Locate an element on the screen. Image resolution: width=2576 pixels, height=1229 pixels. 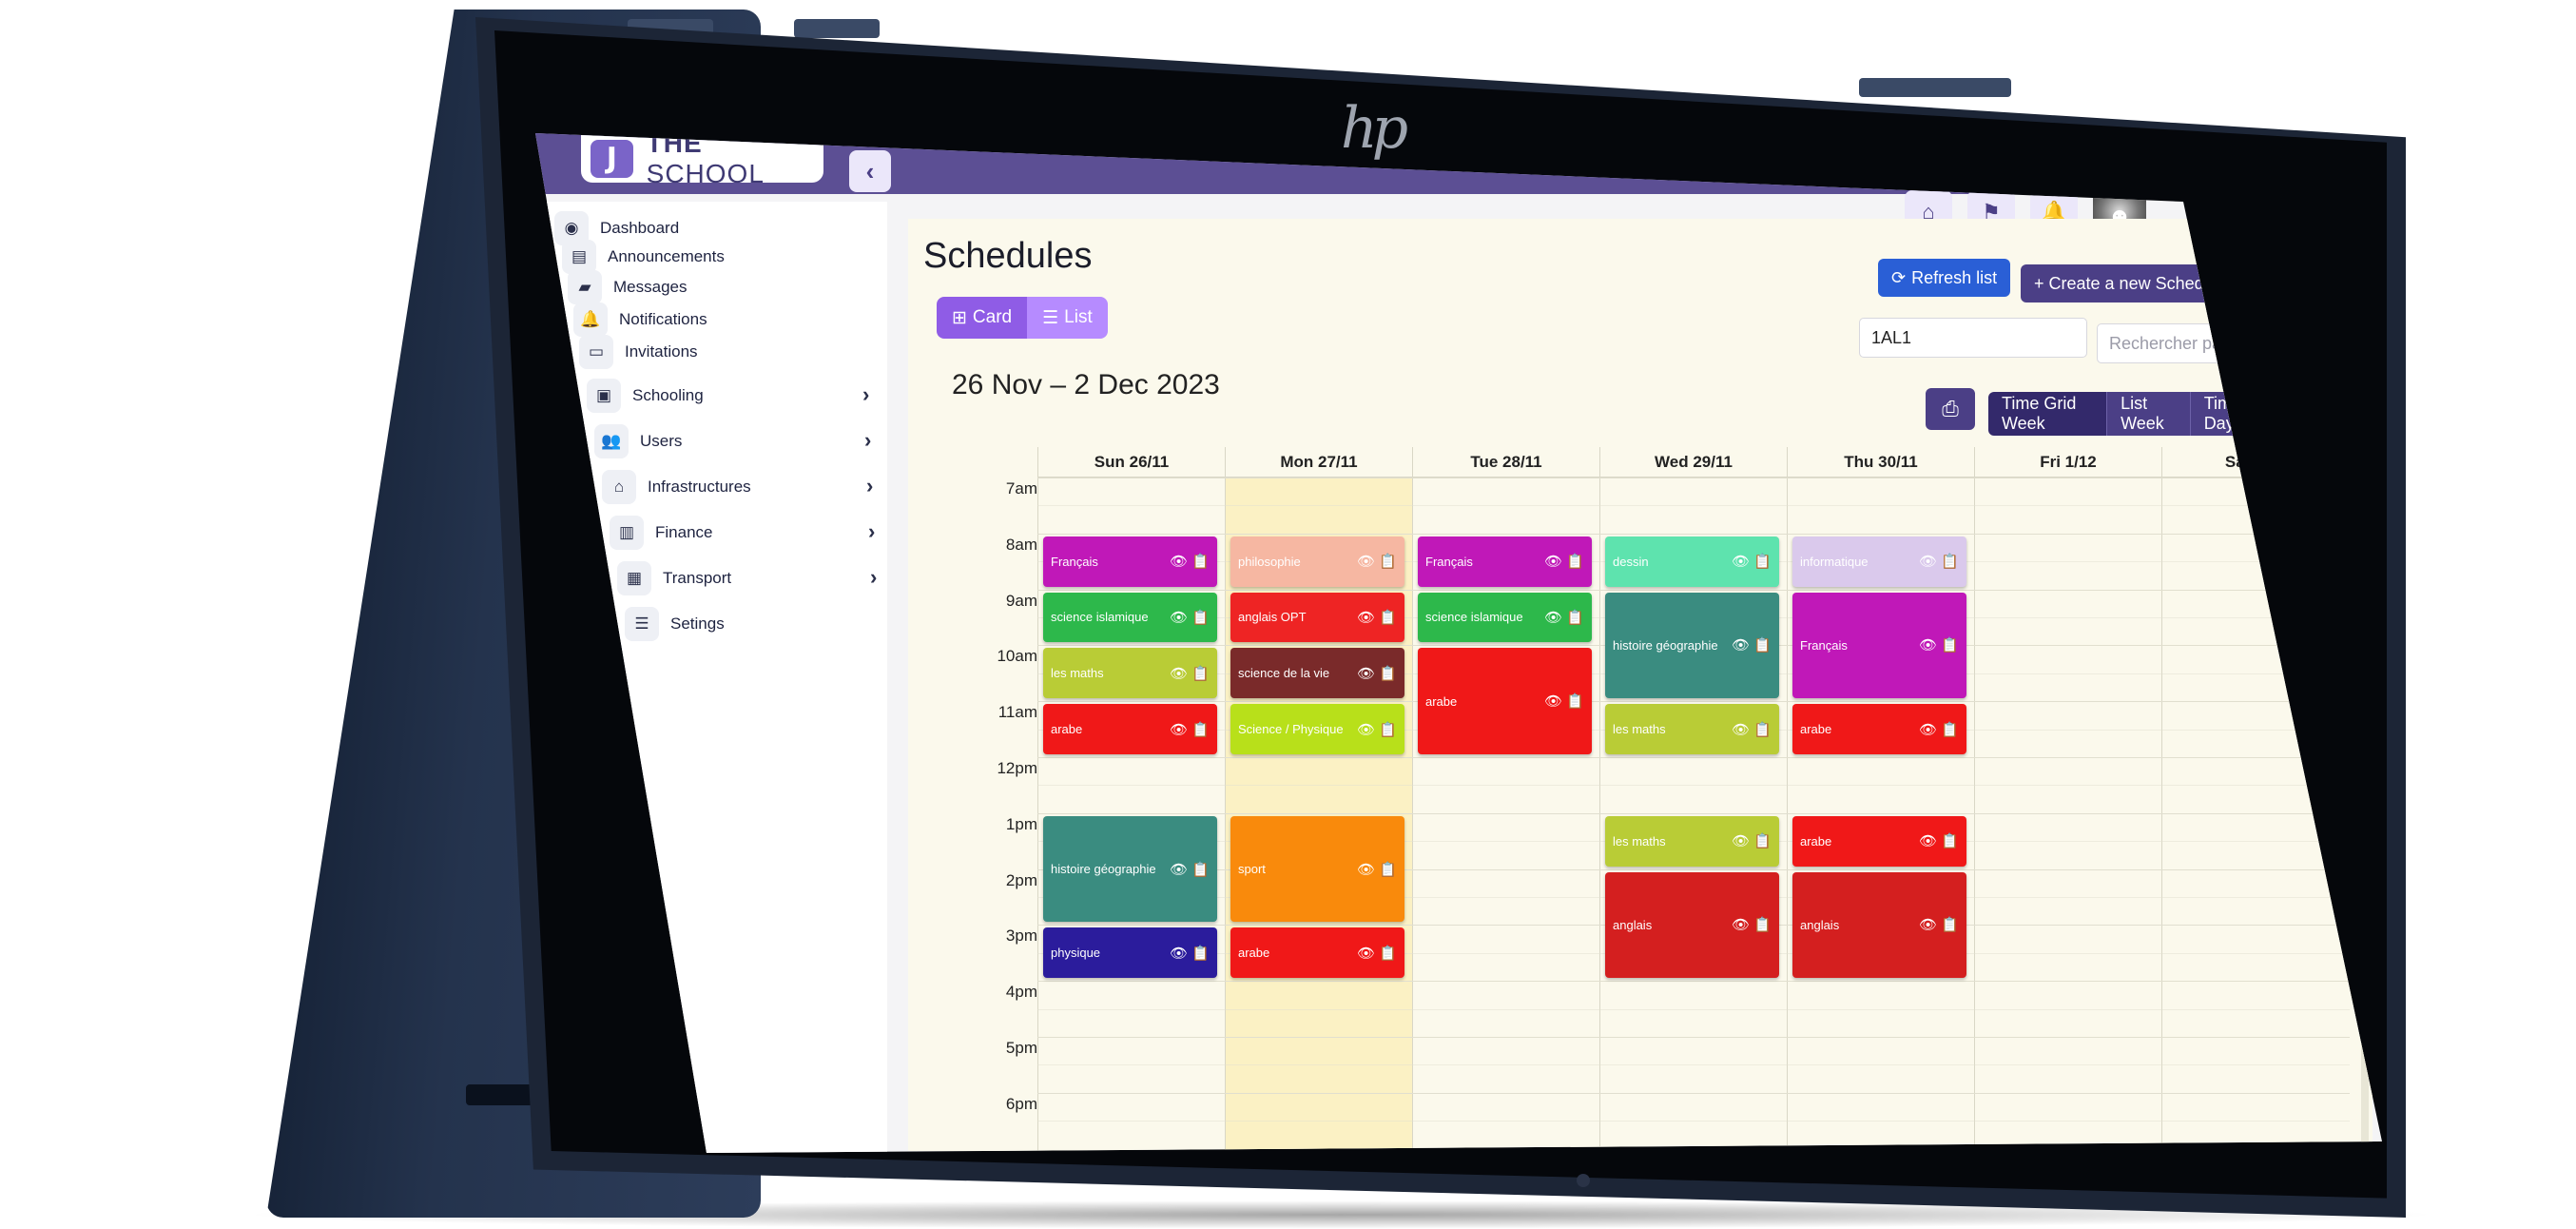
sidebar-item-messages: ▰ Messages is located at coordinates (627, 287).